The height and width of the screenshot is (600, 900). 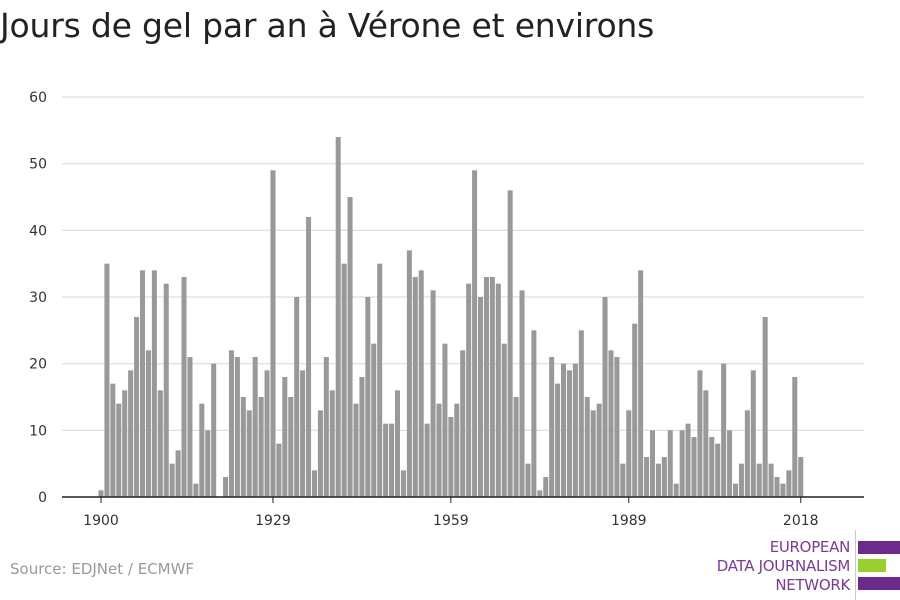 What do you see at coordinates (102, 569) in the screenshot?
I see `source-note: Source: EDJNet / ECMWF` at bounding box center [102, 569].